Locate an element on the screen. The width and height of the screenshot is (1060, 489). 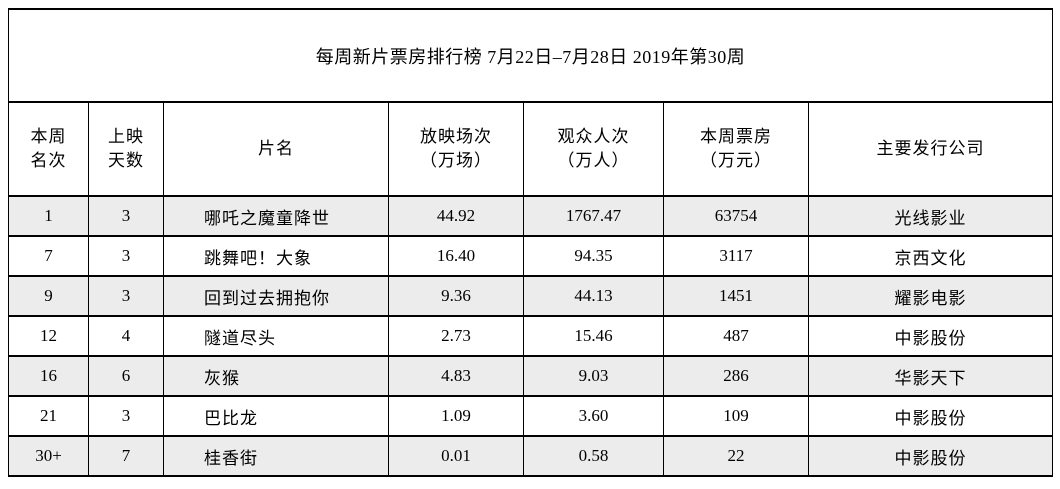
table-row: 7 3 跳舞吧！大象 16.40 94.35 3117 京西文化 is located at coordinates (530, 256).